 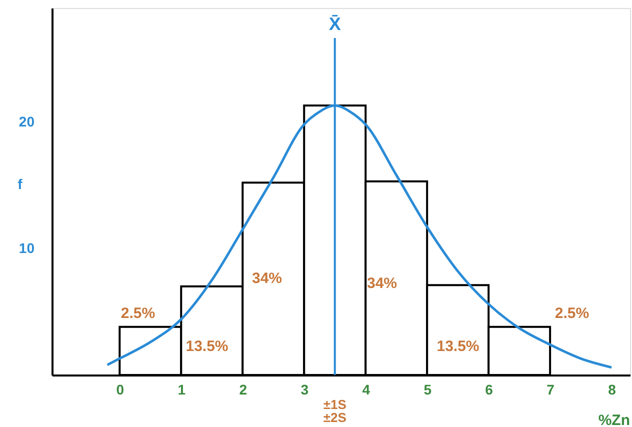 I want to click on x-tick-label: 4, so click(x=366, y=390).